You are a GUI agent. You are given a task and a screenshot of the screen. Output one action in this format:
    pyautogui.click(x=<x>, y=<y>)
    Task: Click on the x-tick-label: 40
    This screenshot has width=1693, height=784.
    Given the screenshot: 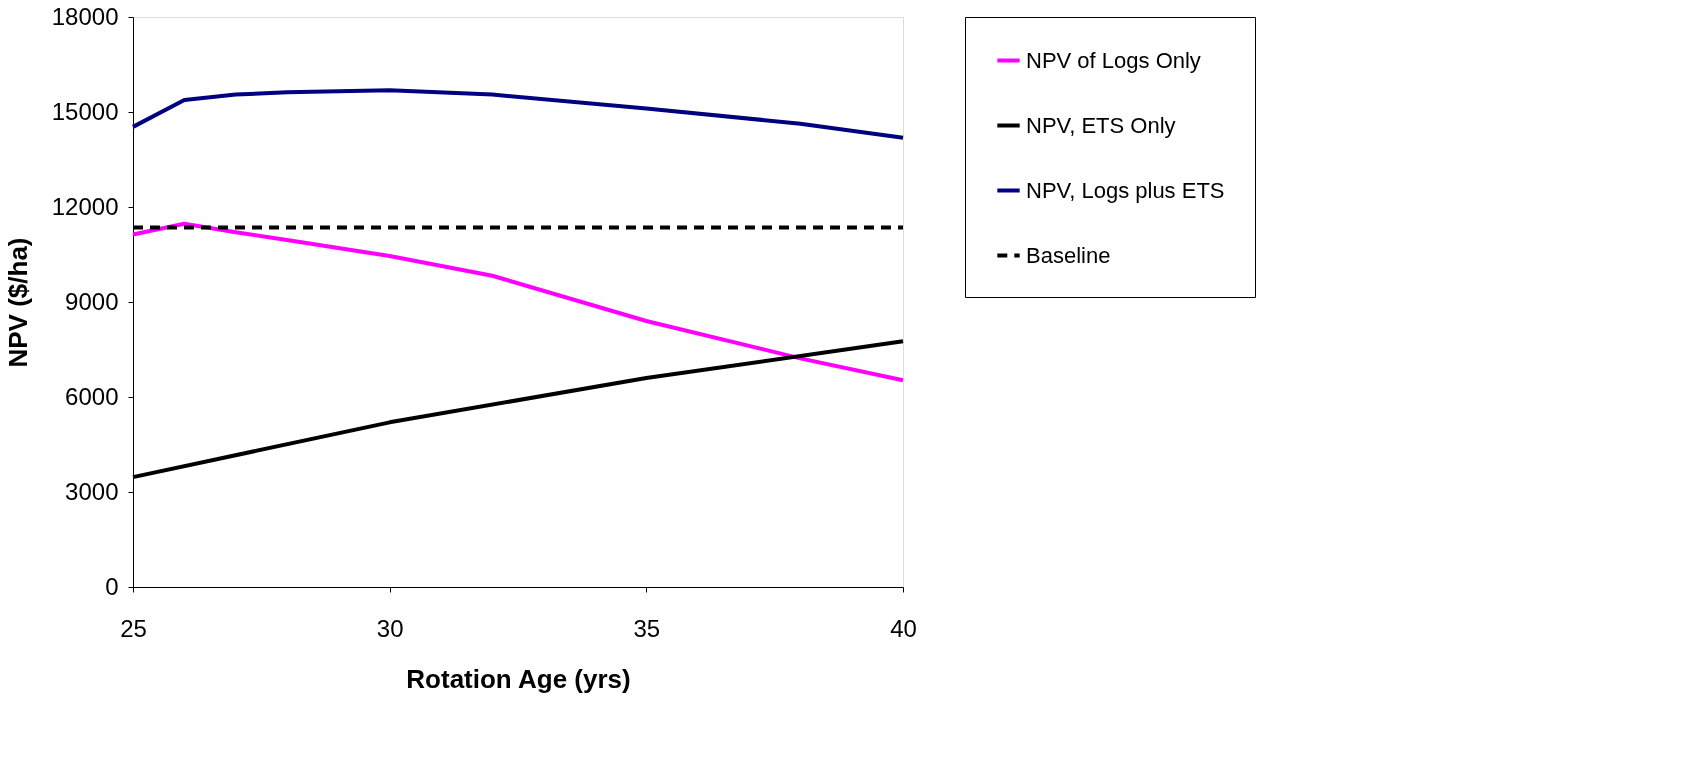 What is the action you would take?
    pyautogui.click(x=903, y=628)
    